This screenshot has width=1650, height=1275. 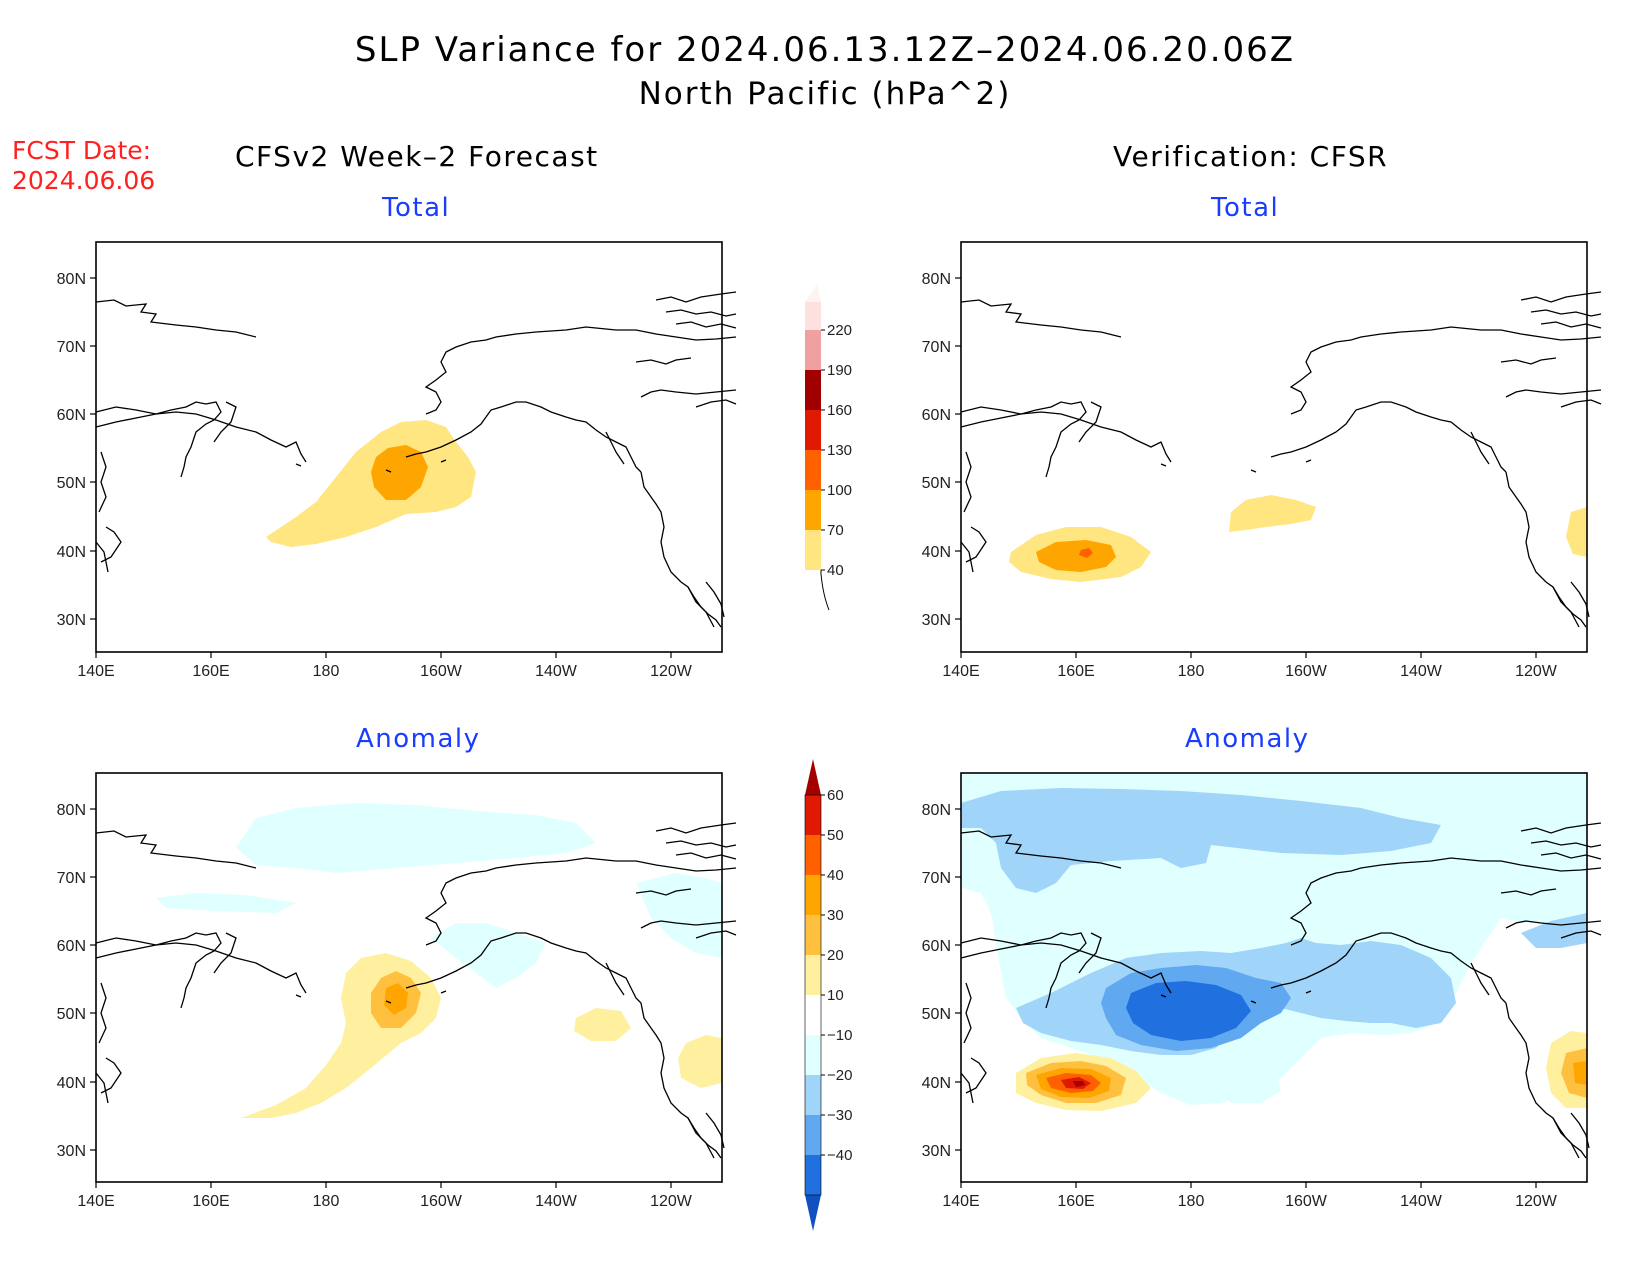 What do you see at coordinates (488, 955) in the screenshot?
I see `forecast-anomaly-neg10-alaska` at bounding box center [488, 955].